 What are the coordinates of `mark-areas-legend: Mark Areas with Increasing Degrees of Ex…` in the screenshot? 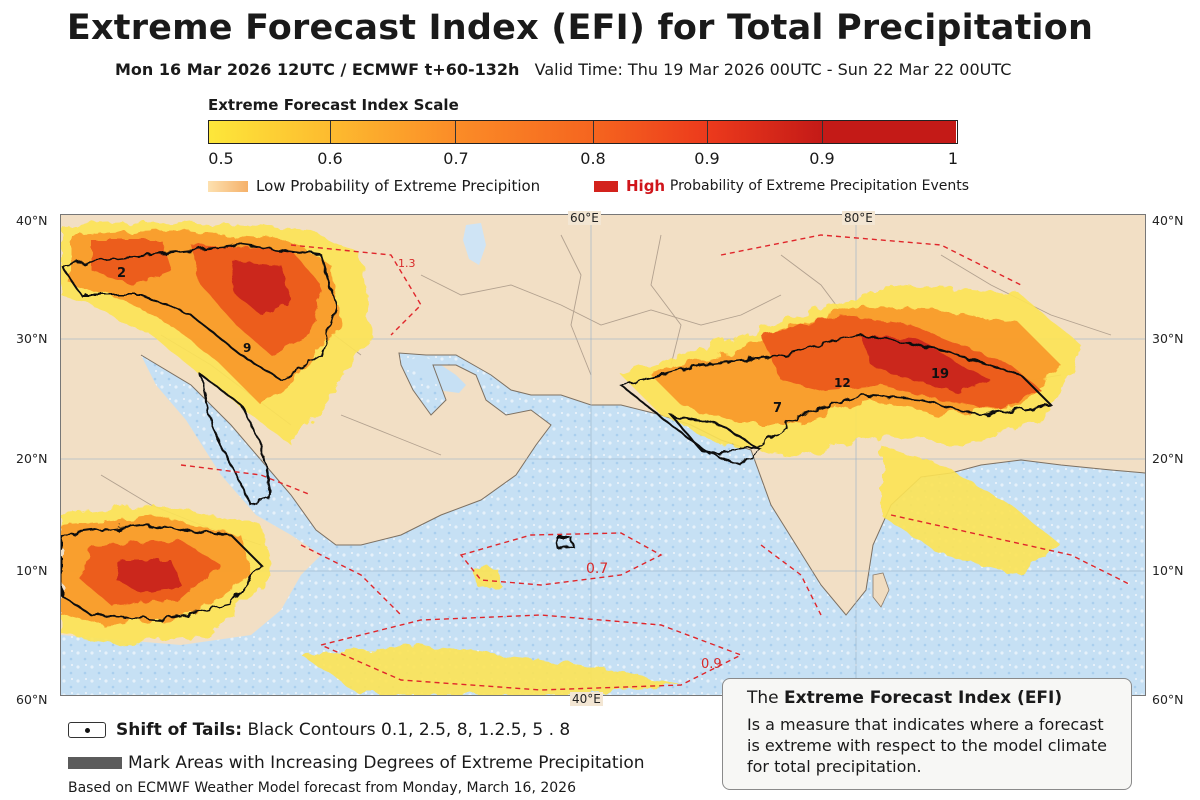 It's located at (356, 763).